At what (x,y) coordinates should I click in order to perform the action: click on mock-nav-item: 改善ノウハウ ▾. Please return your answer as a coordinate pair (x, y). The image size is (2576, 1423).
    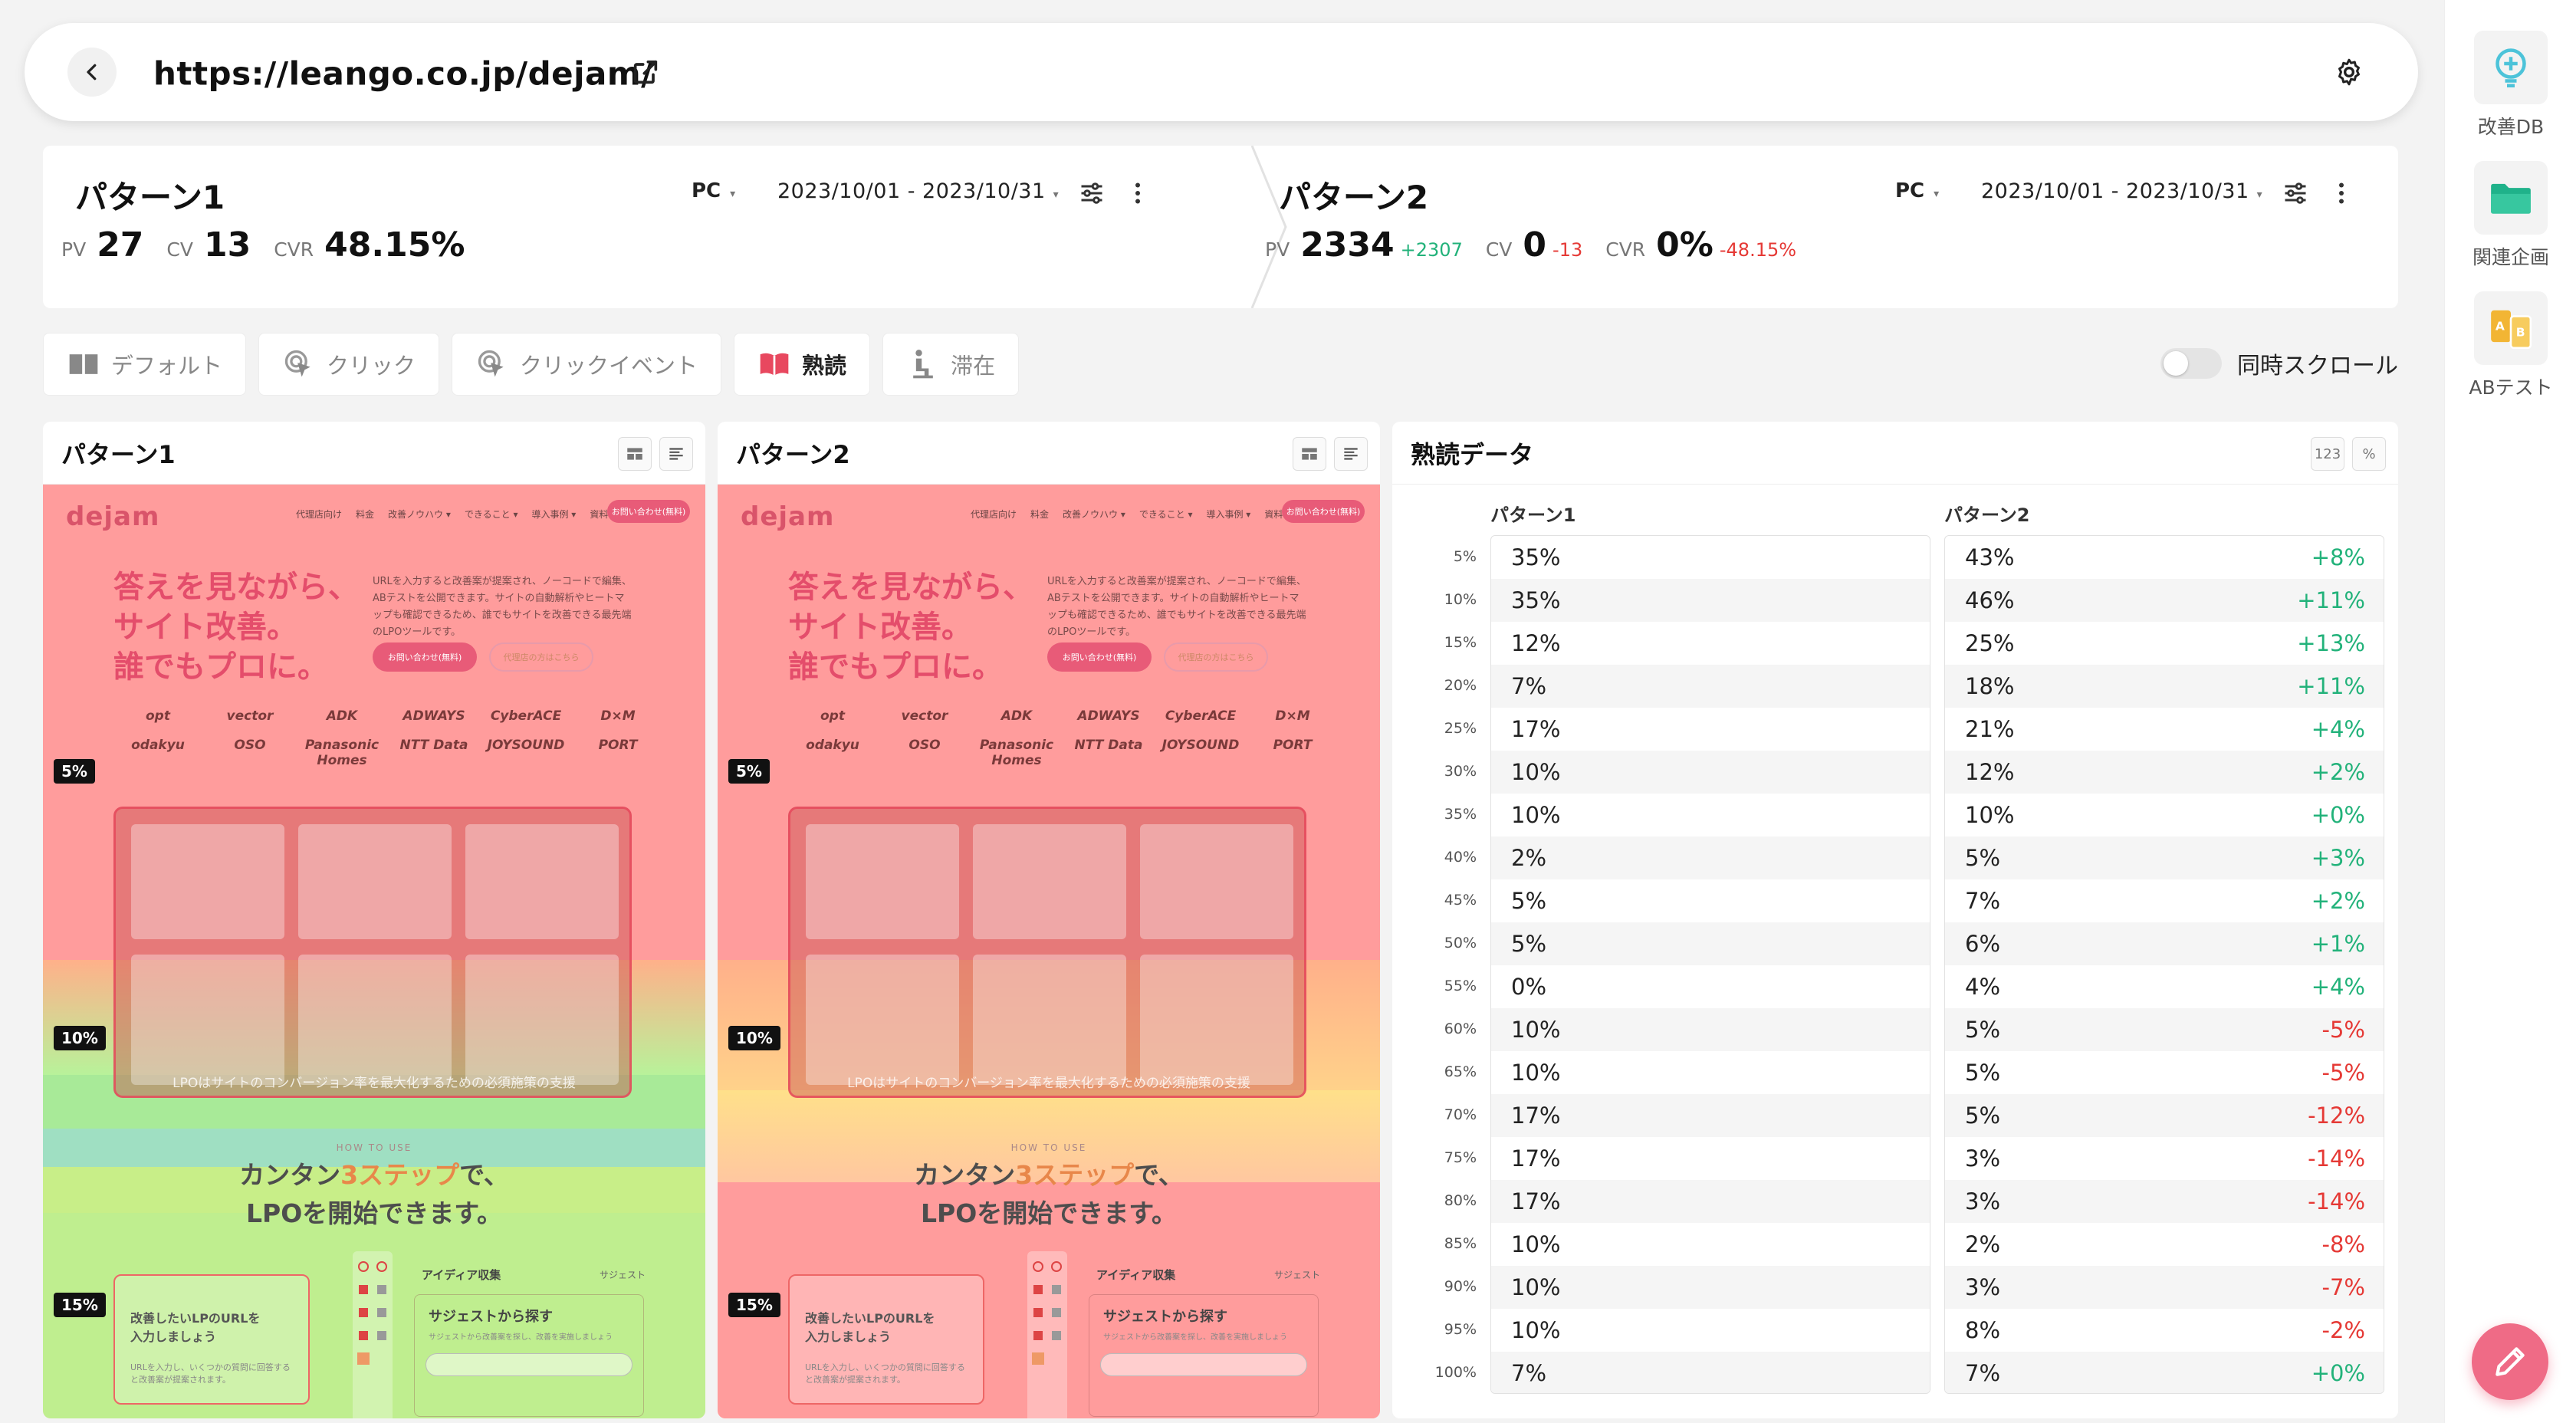
    Looking at the image, I should click on (419, 514).